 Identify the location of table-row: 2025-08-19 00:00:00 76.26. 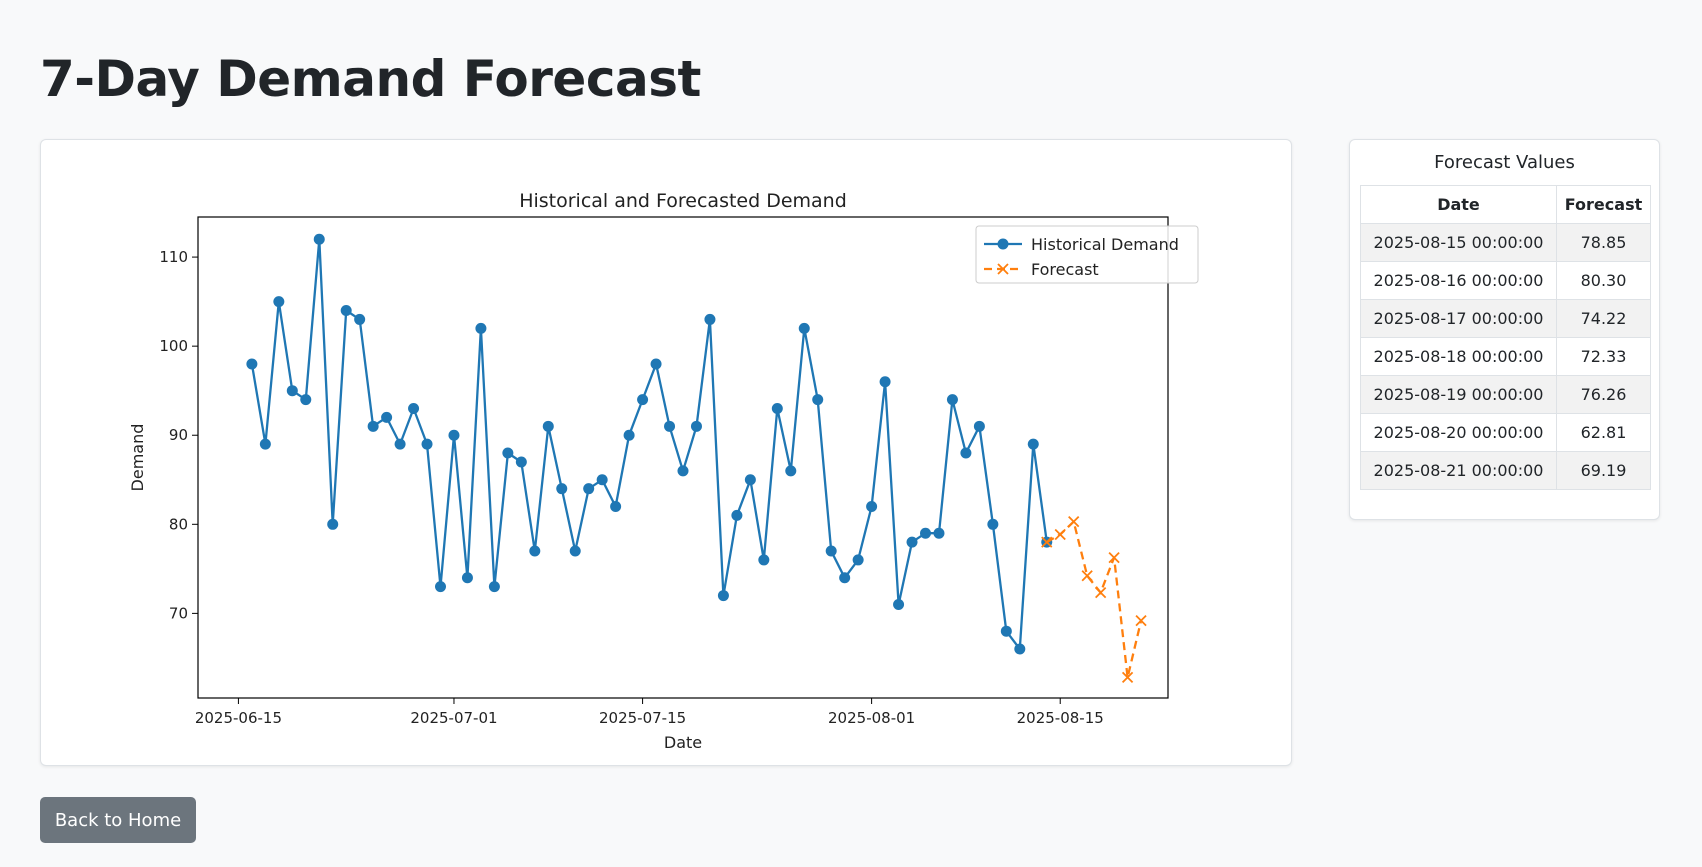
(1505, 394).